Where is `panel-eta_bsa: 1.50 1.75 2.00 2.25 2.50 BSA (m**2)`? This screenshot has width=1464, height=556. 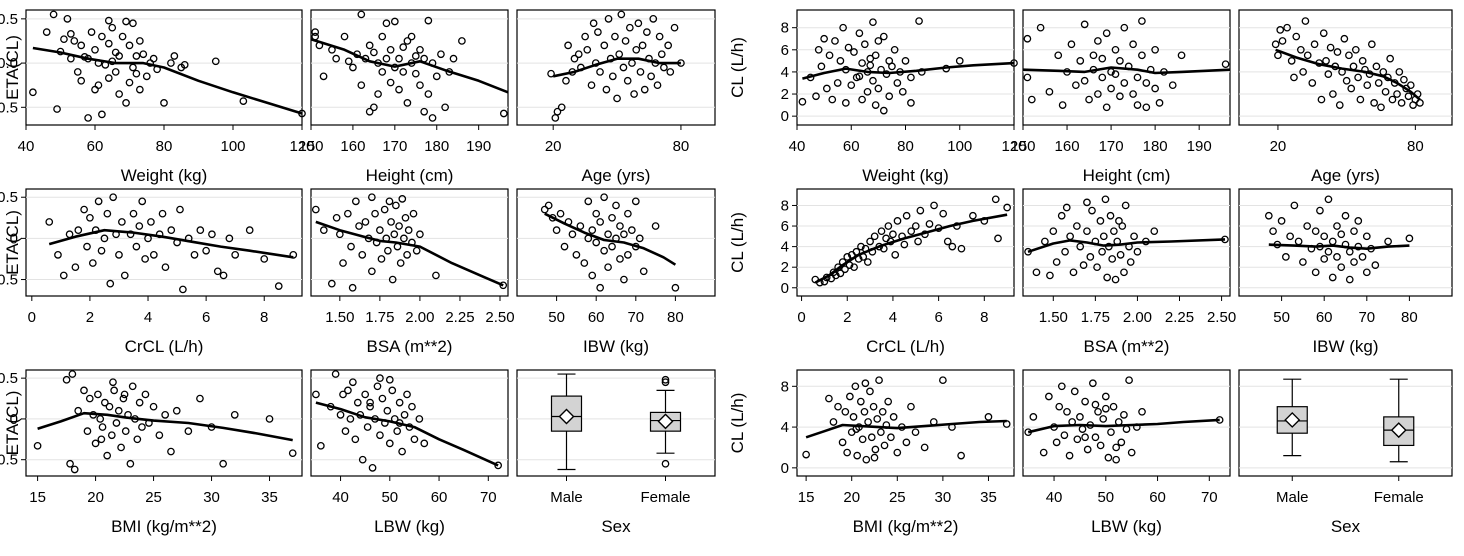
panel-eta_bsa: 1.50 1.75 2.00 2.25 2.50 BSA (m**2) is located at coordinates (412, 272).